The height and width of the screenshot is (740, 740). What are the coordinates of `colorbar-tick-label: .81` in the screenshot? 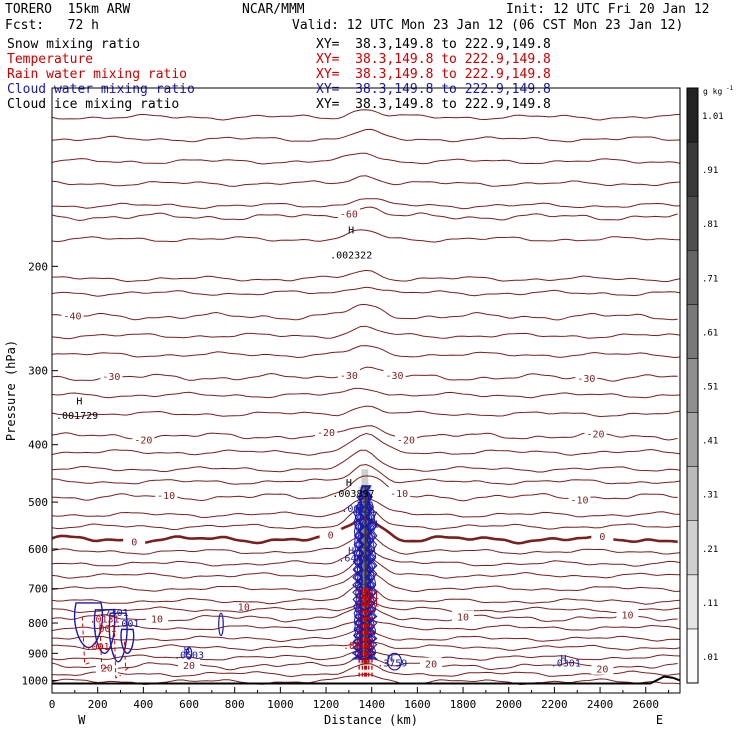 It's located at (710, 225).